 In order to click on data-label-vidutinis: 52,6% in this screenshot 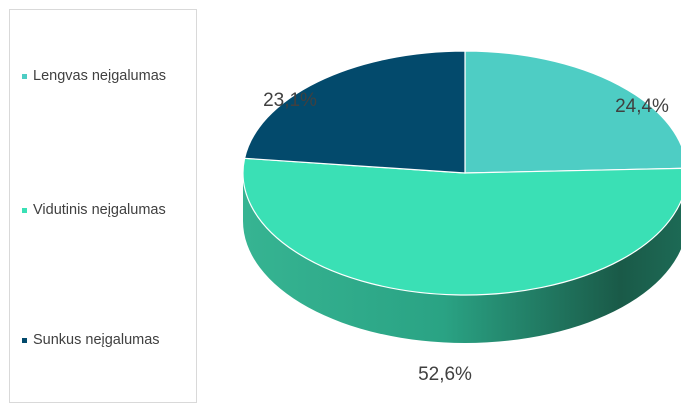, I will do `click(445, 374)`.